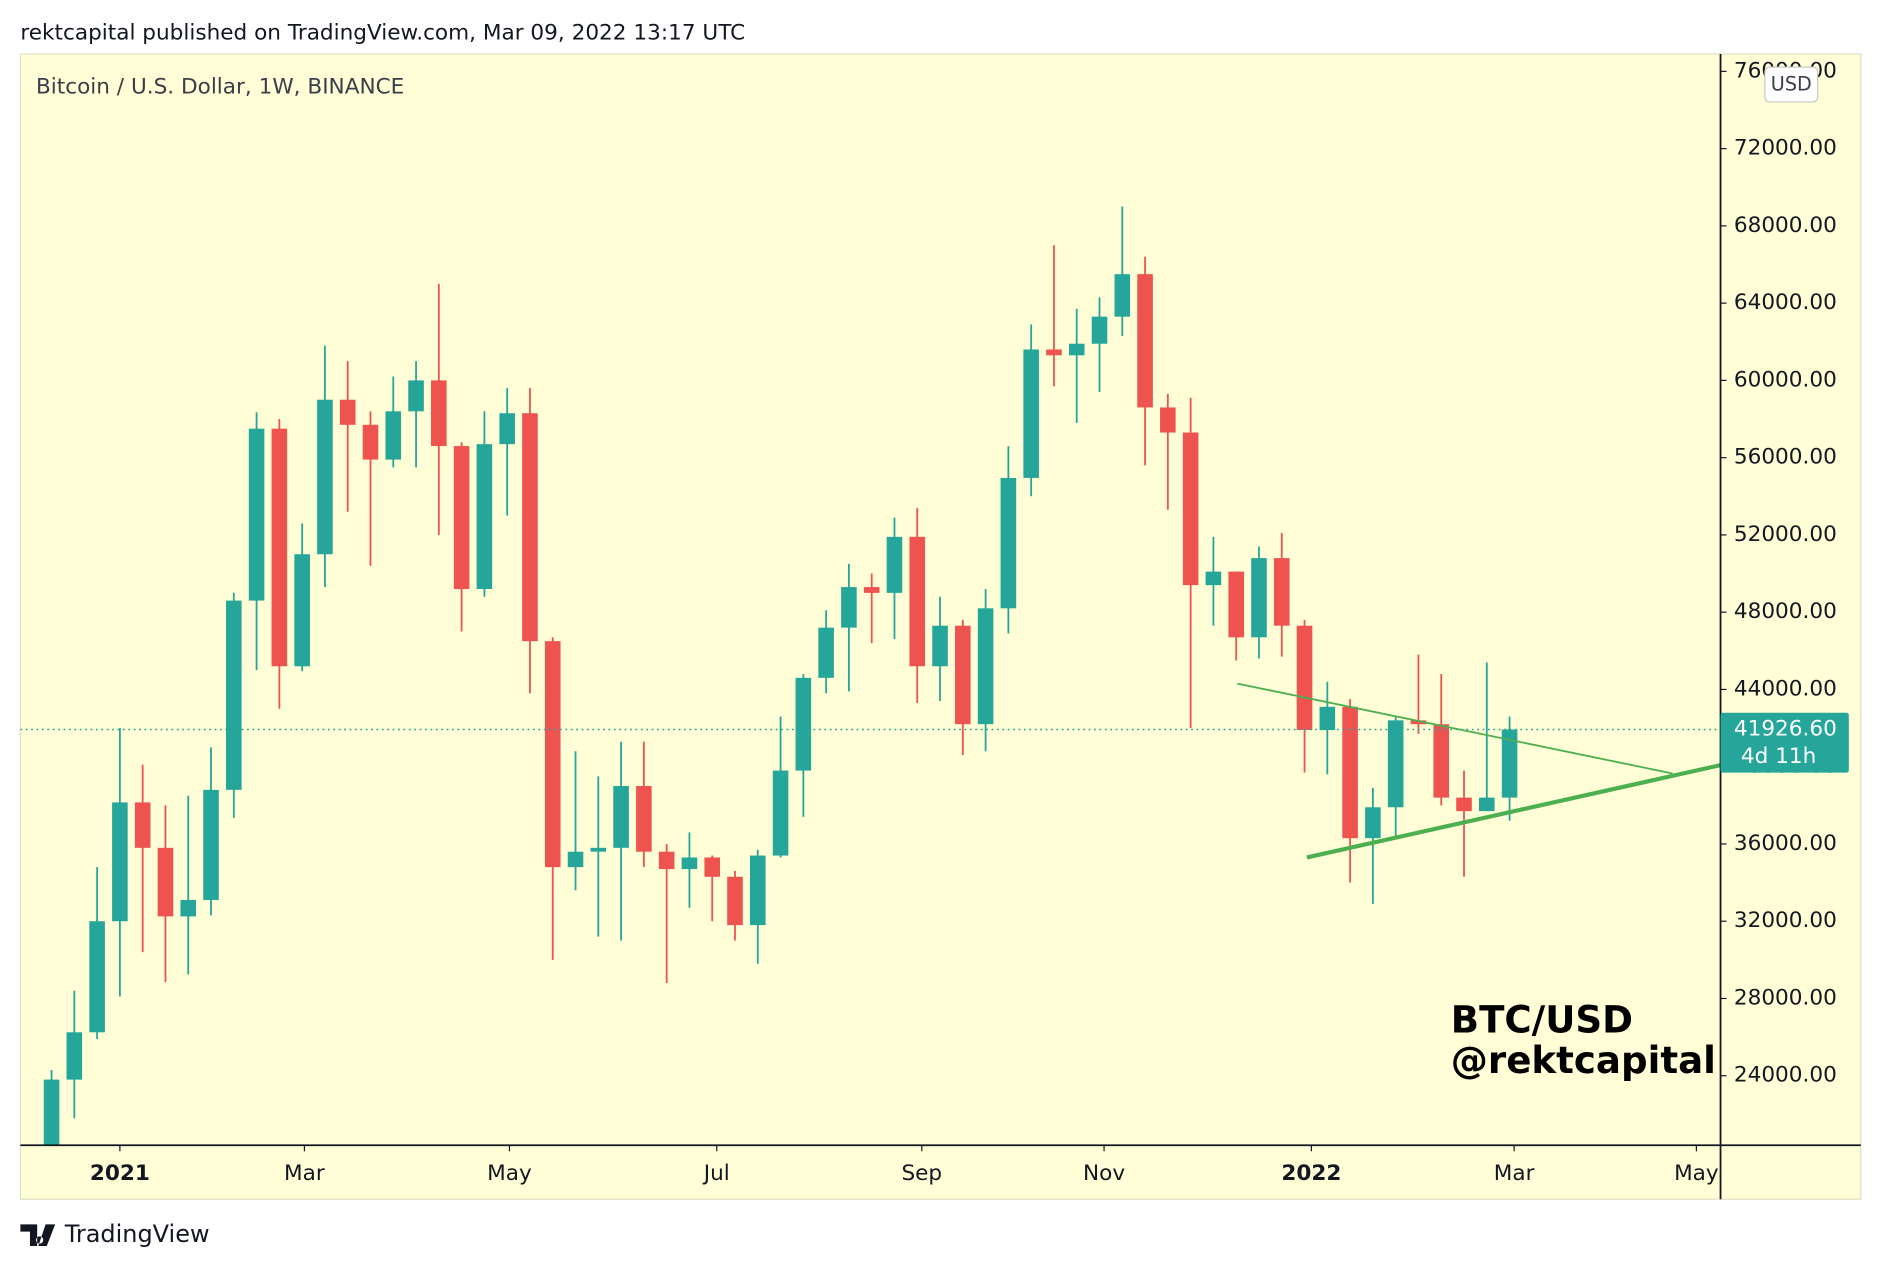 This screenshot has width=1880, height=1270. What do you see at coordinates (1455, 728) in the screenshot?
I see `descending-trendline` at bounding box center [1455, 728].